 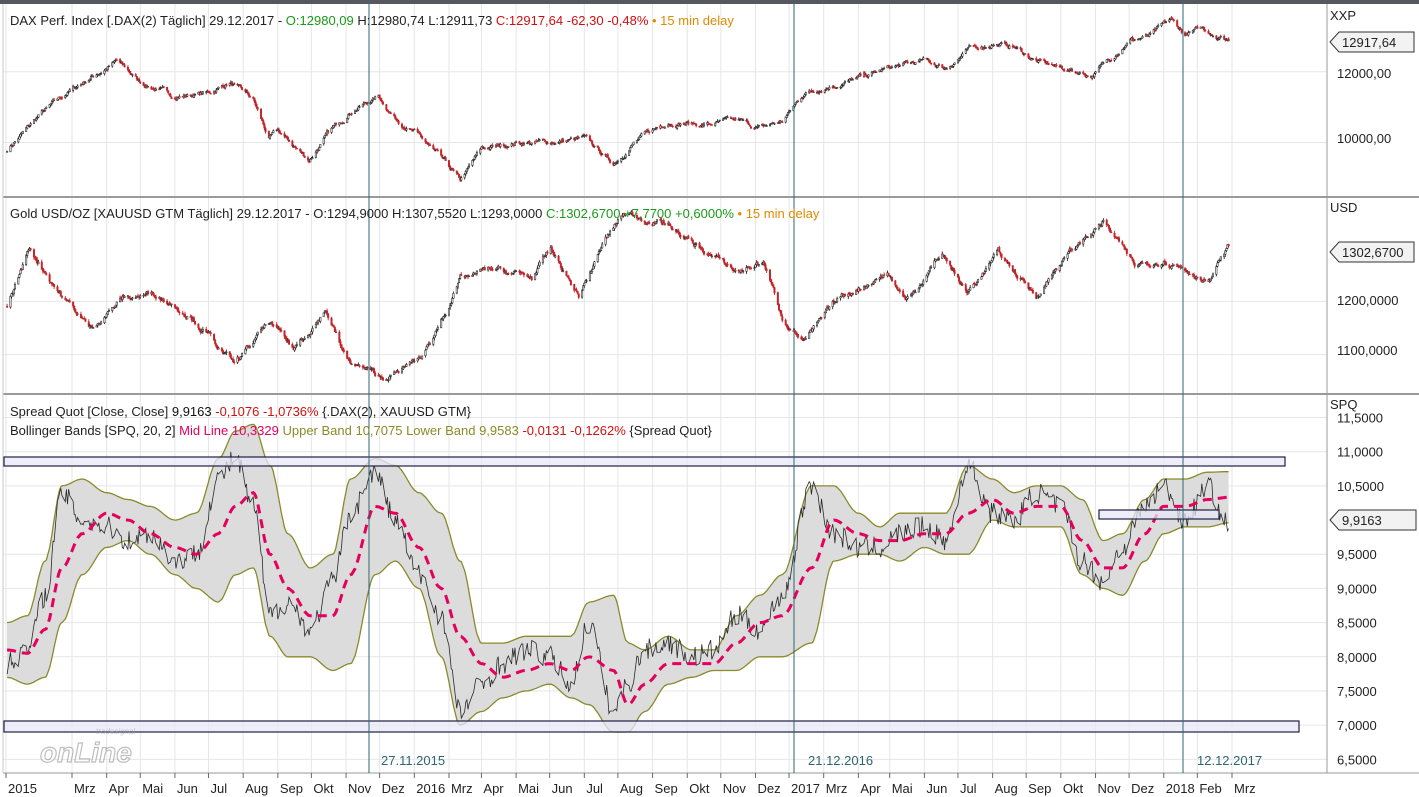 I want to click on bollinger-header-upper: Upper Band 10,7075, so click(x=341, y=430).